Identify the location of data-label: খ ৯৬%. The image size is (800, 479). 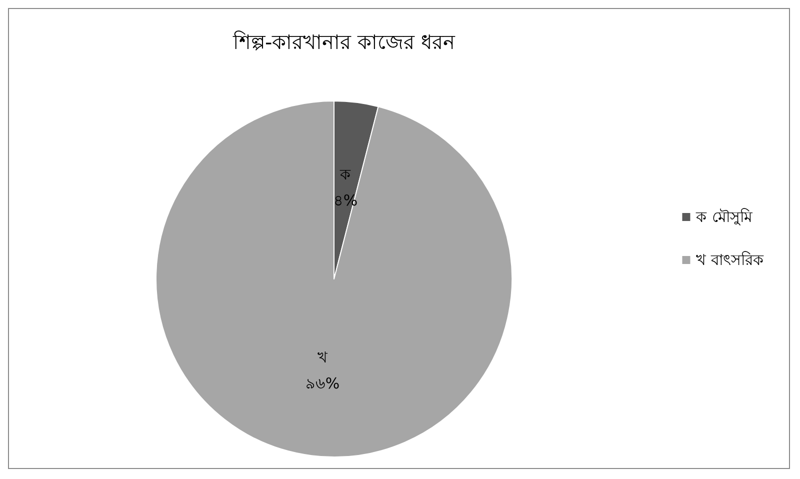
(322, 370).